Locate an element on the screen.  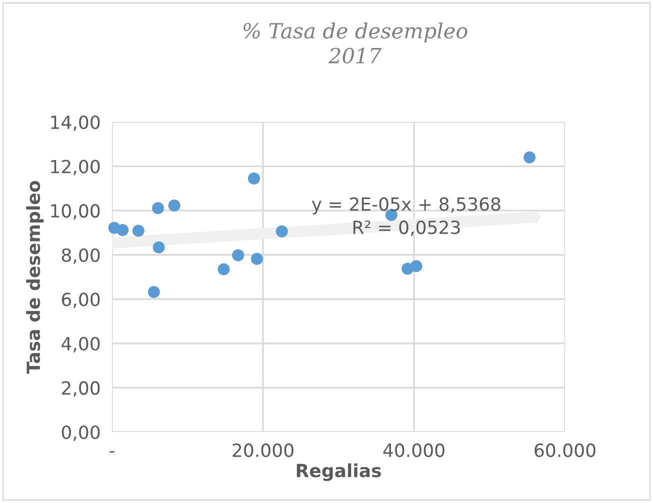
y-tick-label: 4,00 is located at coordinates (81, 344).